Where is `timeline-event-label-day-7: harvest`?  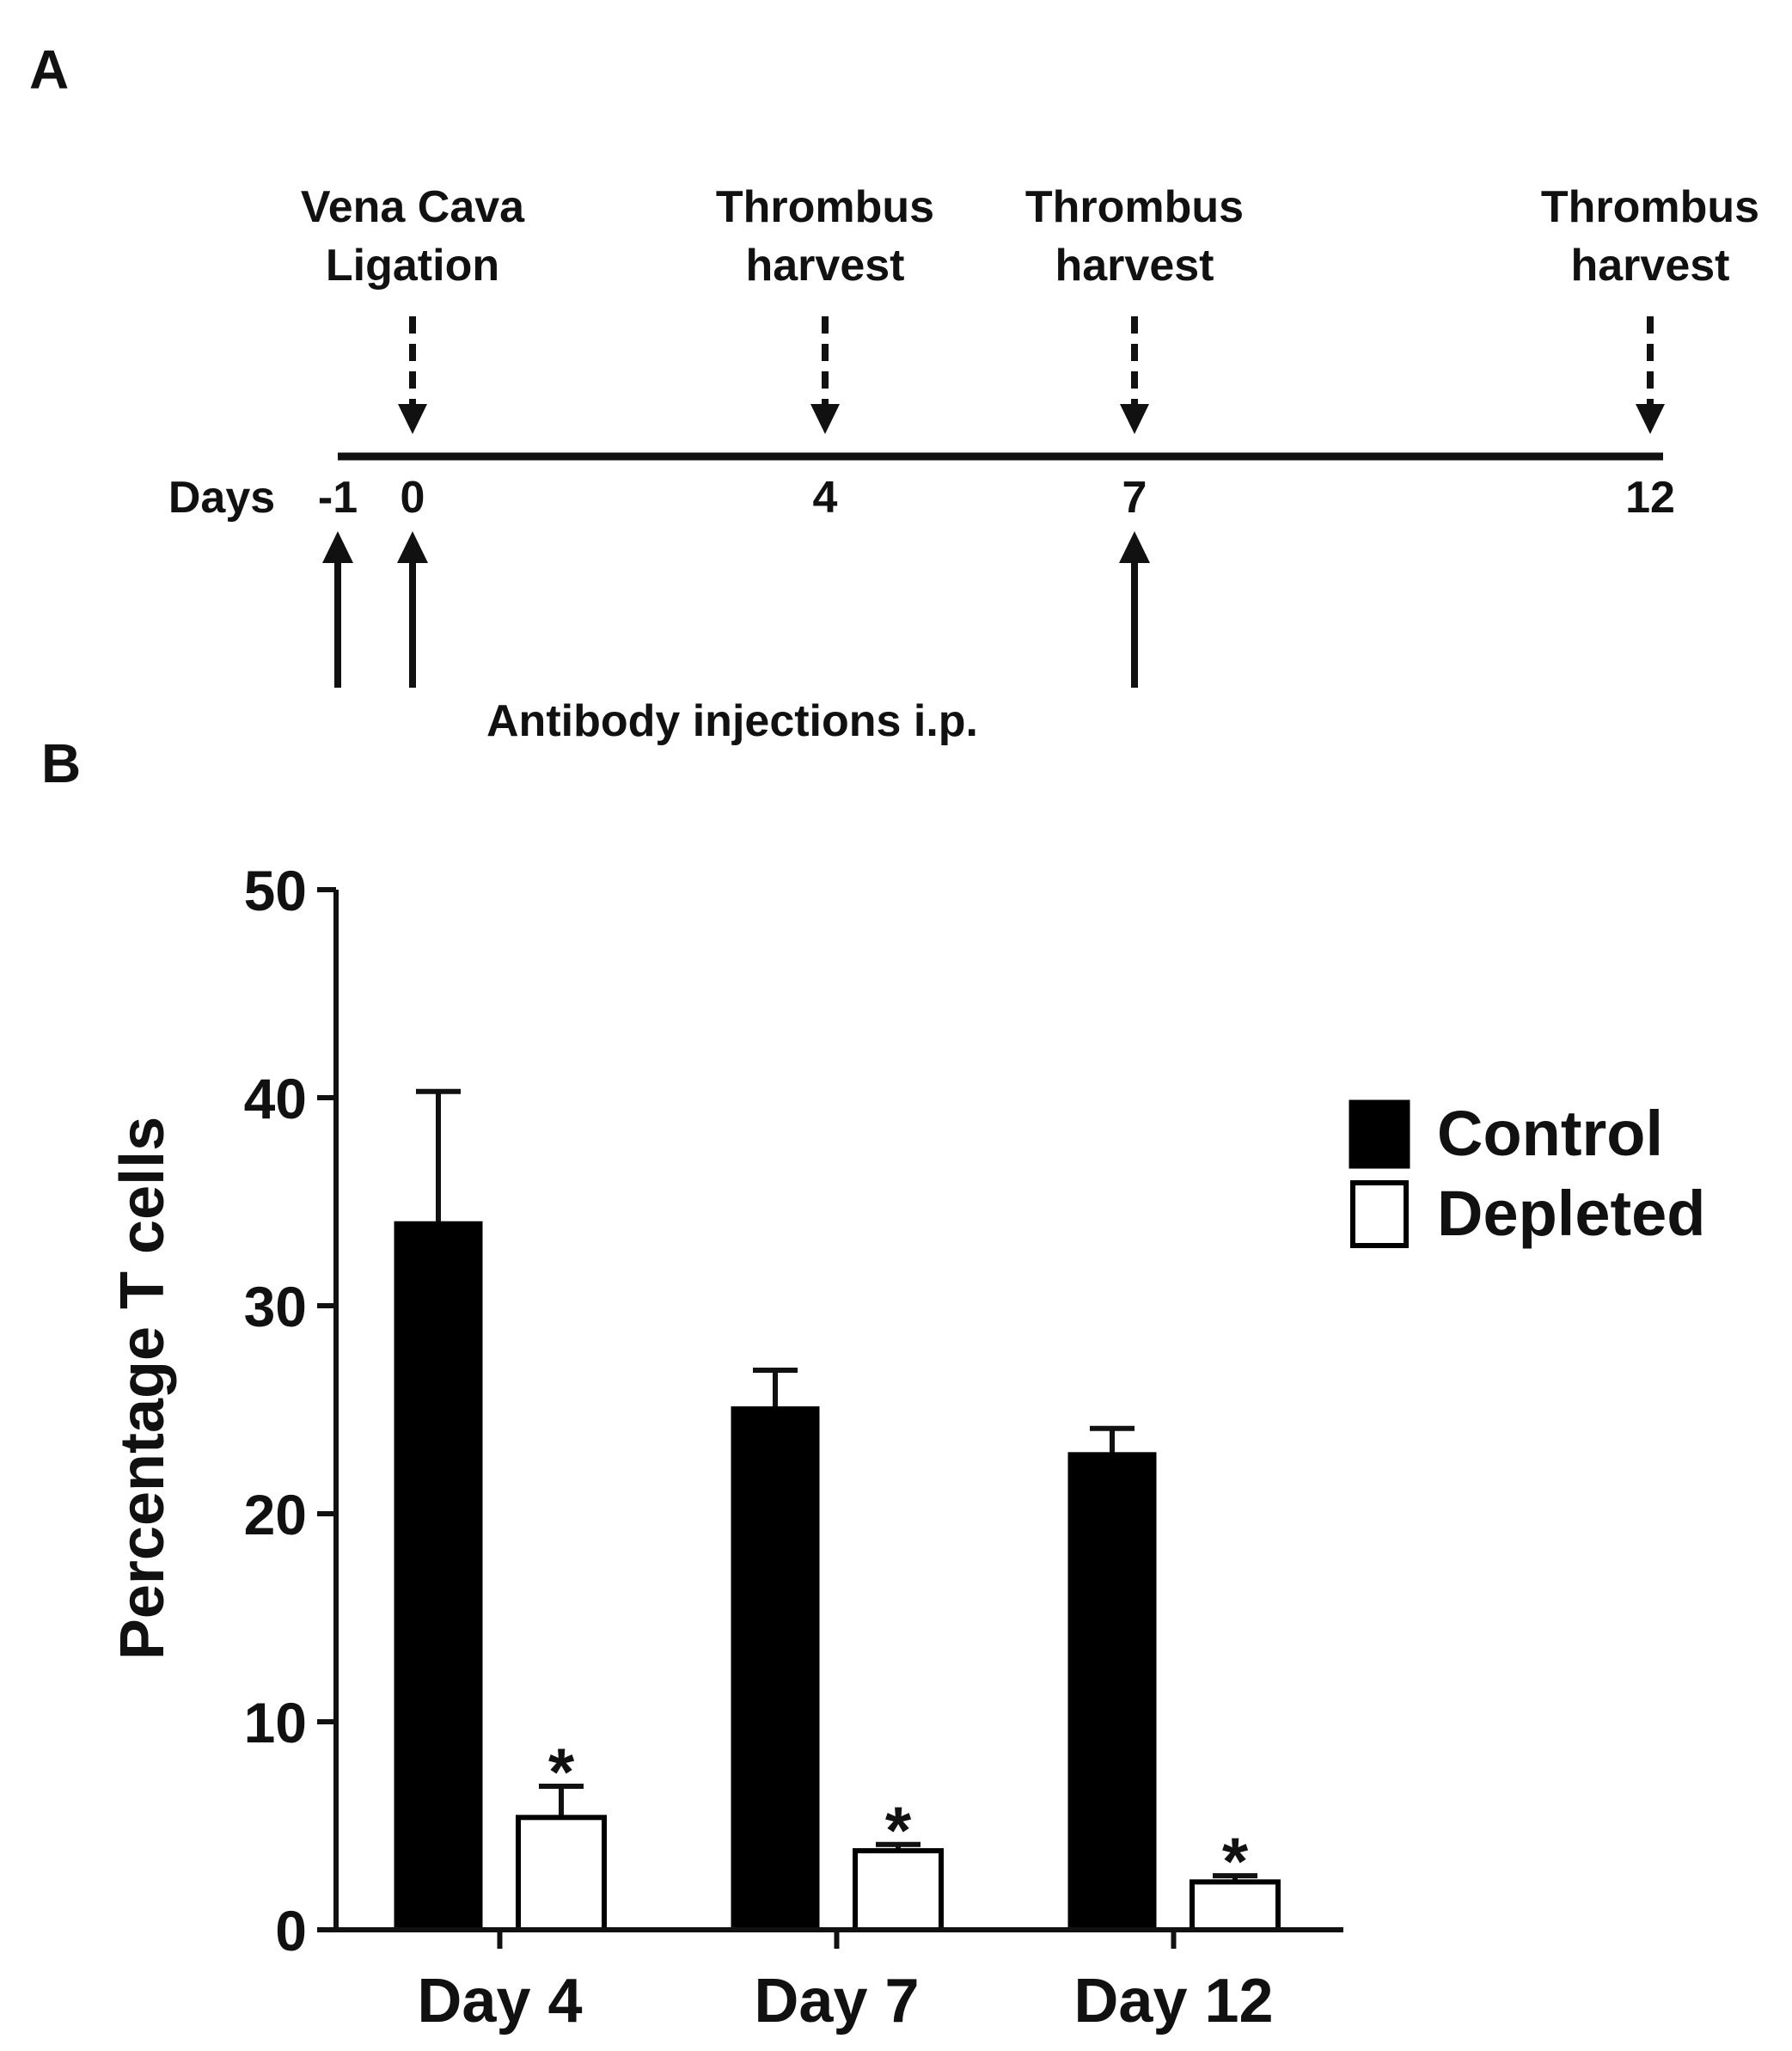 timeline-event-label-day-7: harvest is located at coordinates (1134, 266).